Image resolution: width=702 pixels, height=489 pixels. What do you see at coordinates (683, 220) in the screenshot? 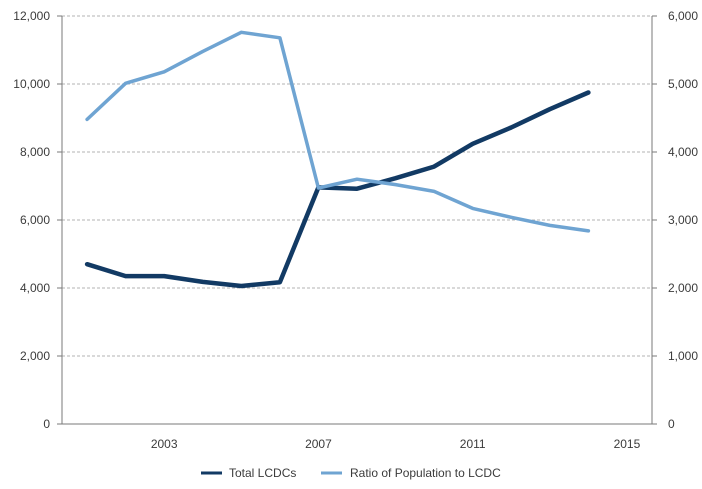
I see `right-tick-label: 3,000` at bounding box center [683, 220].